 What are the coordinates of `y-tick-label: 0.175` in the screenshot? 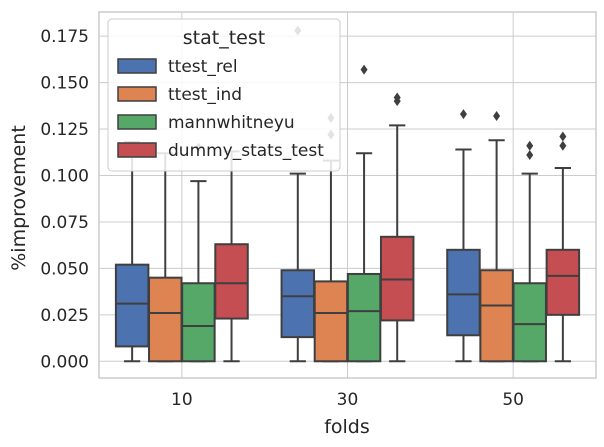 It's located at (64, 37).